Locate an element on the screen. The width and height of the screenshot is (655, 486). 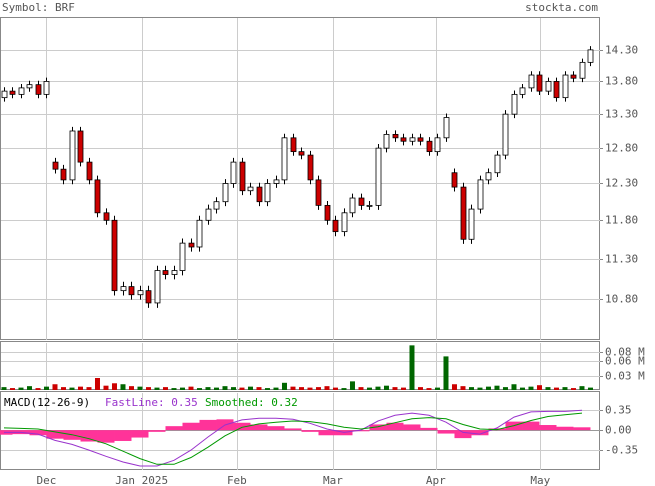
y-tick-label: 13.80 is located at coordinates (621, 81).